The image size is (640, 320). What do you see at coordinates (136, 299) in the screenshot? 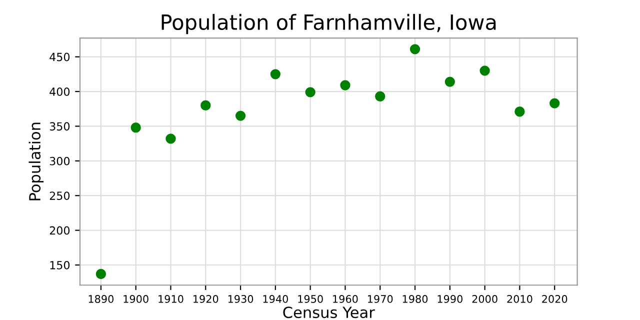
I see `x-tick-label: 1900` at bounding box center [136, 299].